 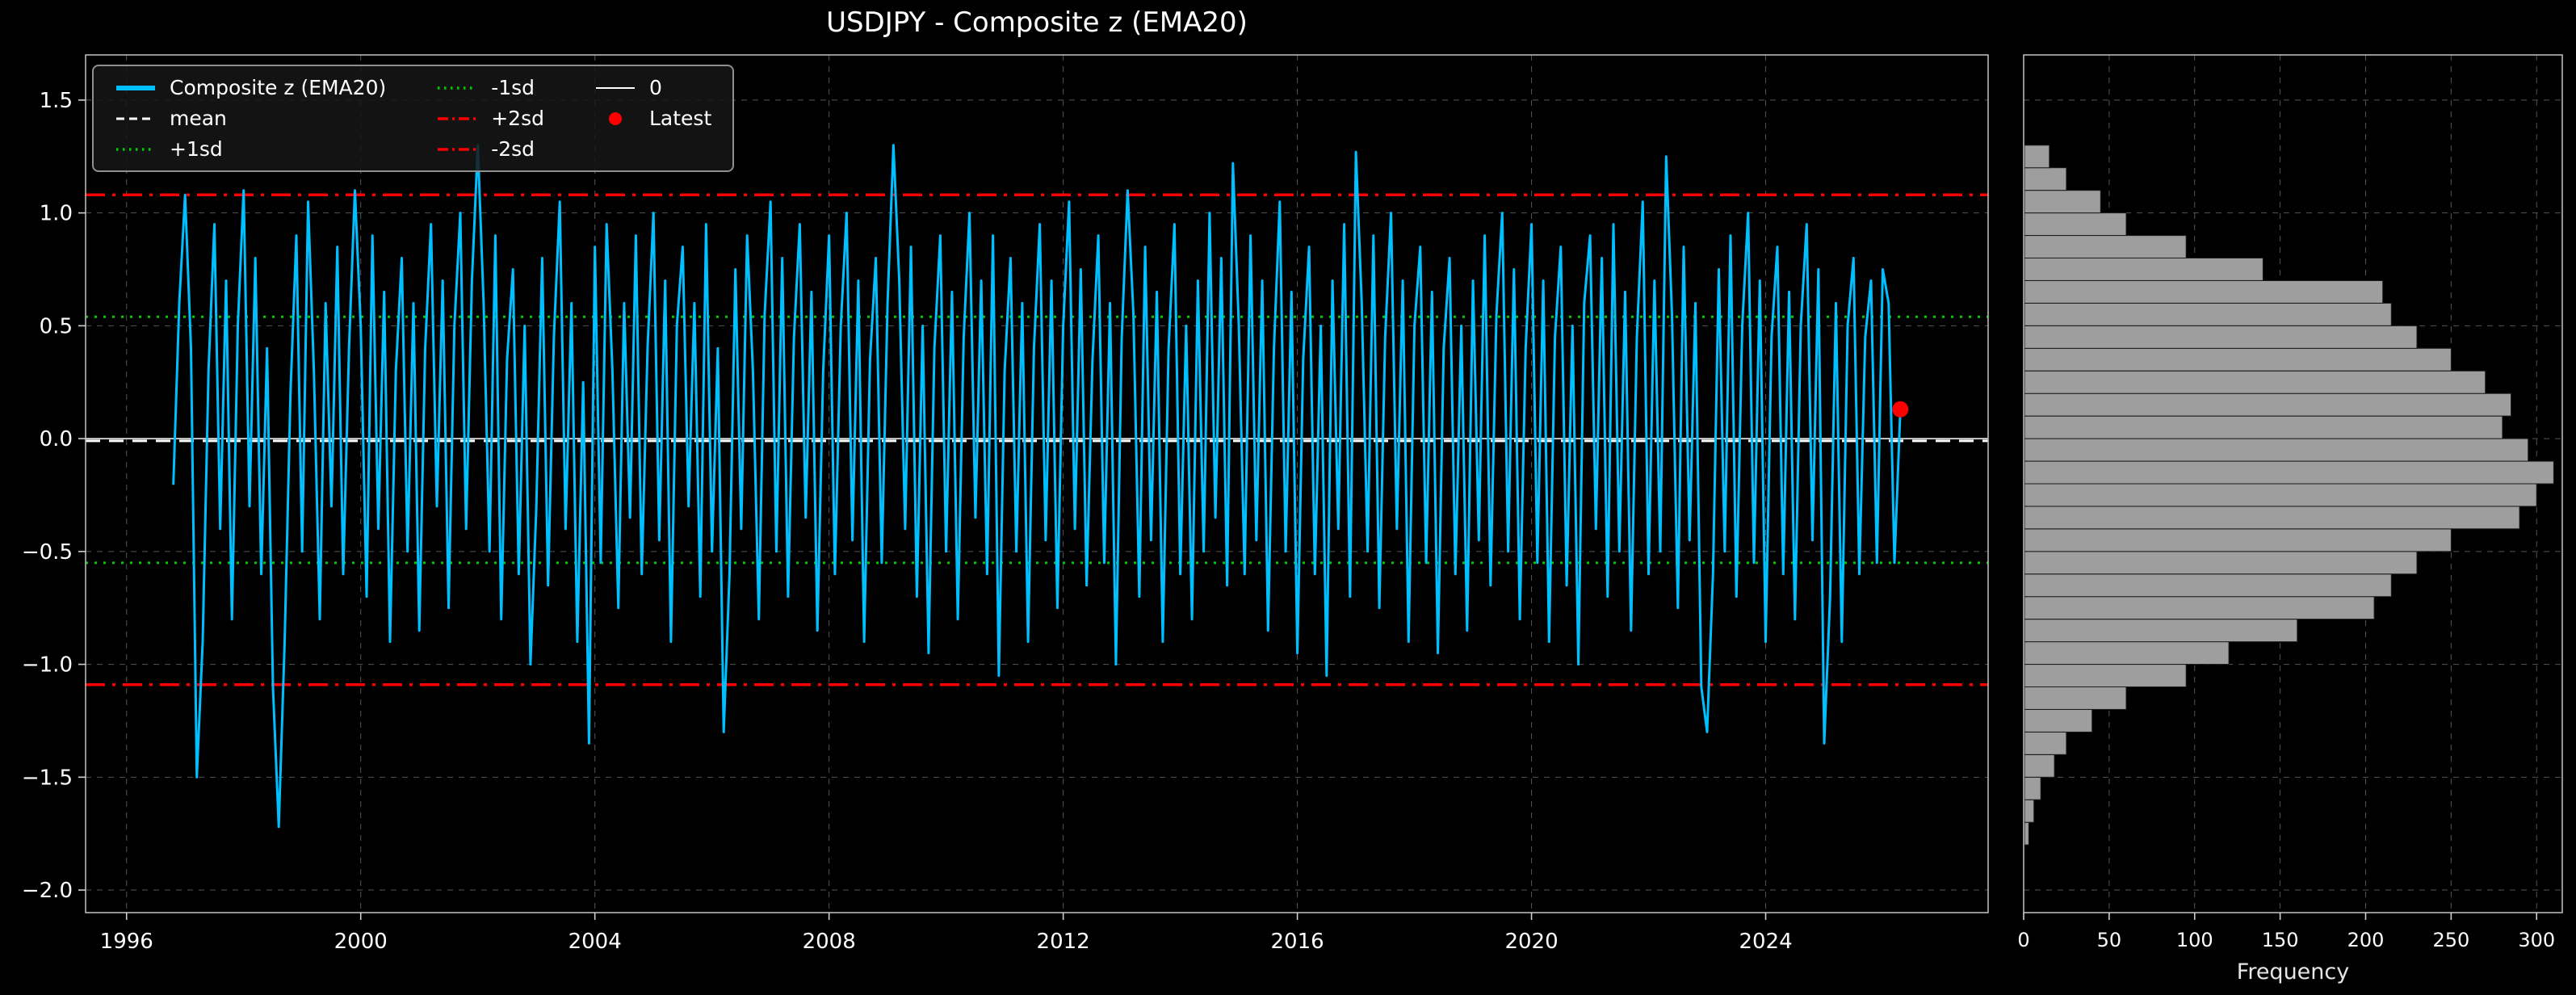 What do you see at coordinates (2366, 940) in the screenshot?
I see `hist-x-tick-label: 200` at bounding box center [2366, 940].